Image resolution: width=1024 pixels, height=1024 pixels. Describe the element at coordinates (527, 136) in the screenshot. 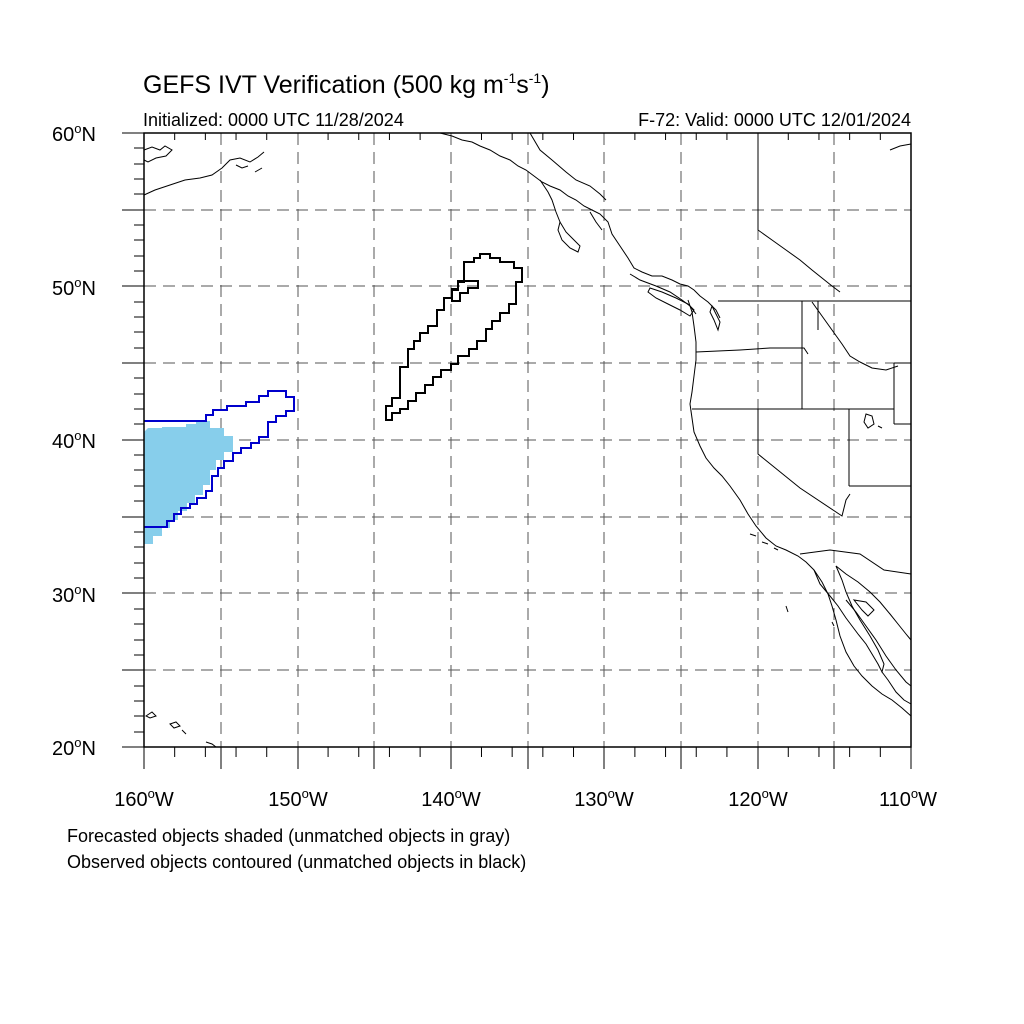

I see `axis-minor-ticks-top` at that location.